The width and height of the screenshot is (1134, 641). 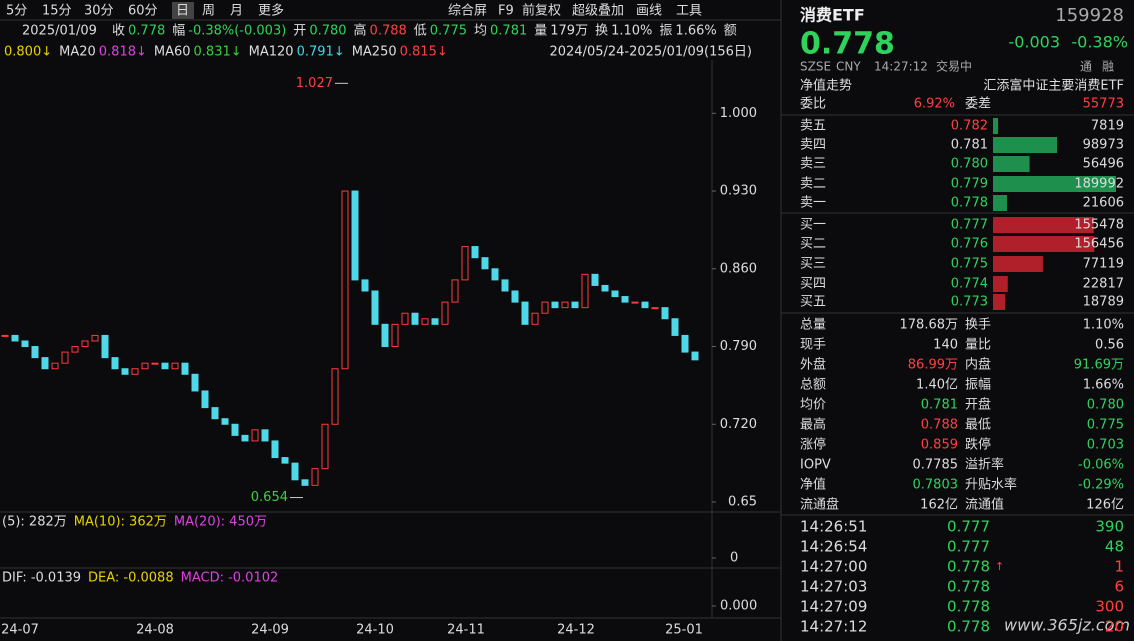 What do you see at coordinates (847, 44) in the screenshot?
I see `price: 0.778` at bounding box center [847, 44].